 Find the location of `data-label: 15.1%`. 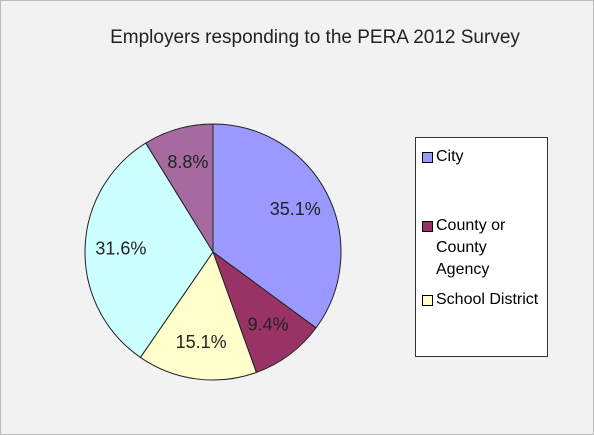

data-label: 15.1% is located at coordinates (201, 342).